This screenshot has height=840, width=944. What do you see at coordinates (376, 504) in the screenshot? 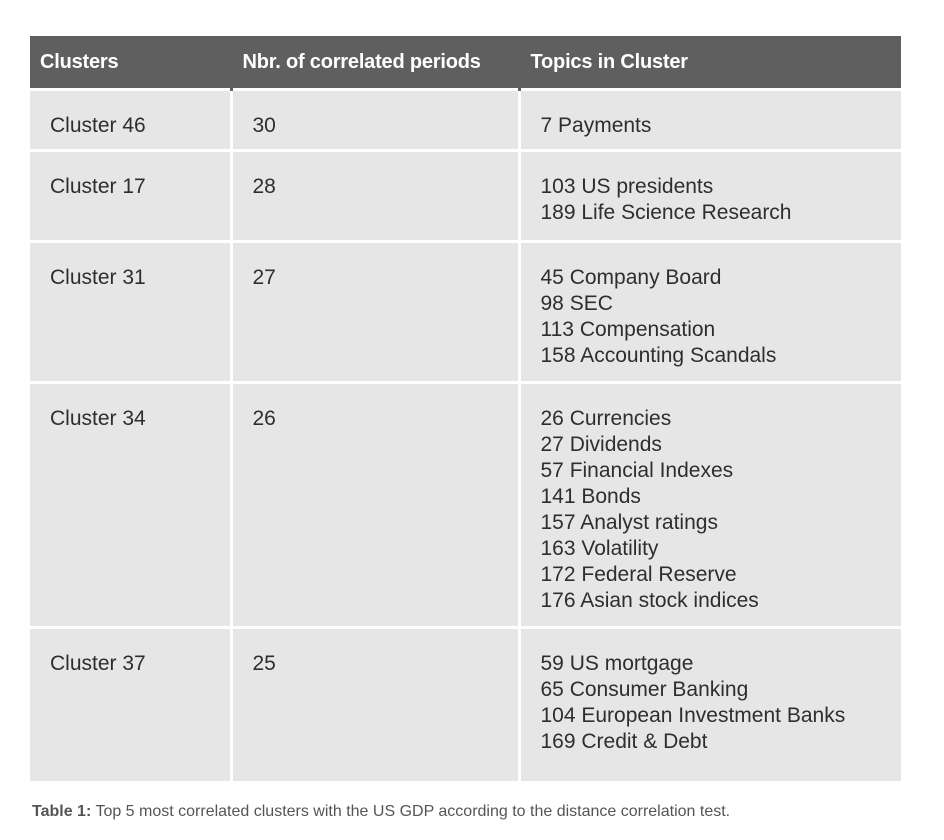
I see `periods-cell: 26` at bounding box center [376, 504].